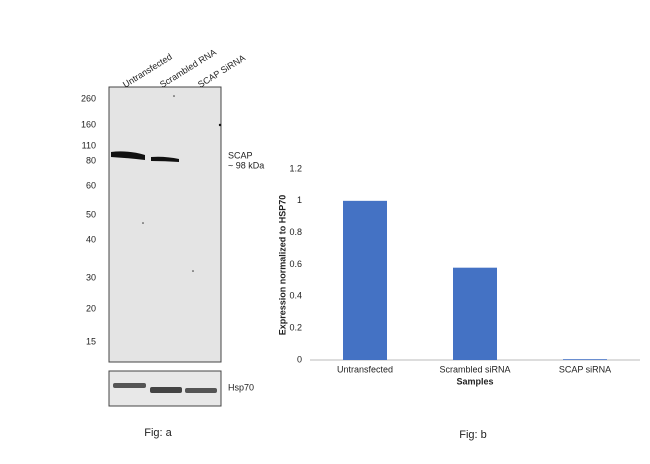 This screenshot has height=464, width=650. I want to click on x-axis-label: Samples, so click(474, 381).